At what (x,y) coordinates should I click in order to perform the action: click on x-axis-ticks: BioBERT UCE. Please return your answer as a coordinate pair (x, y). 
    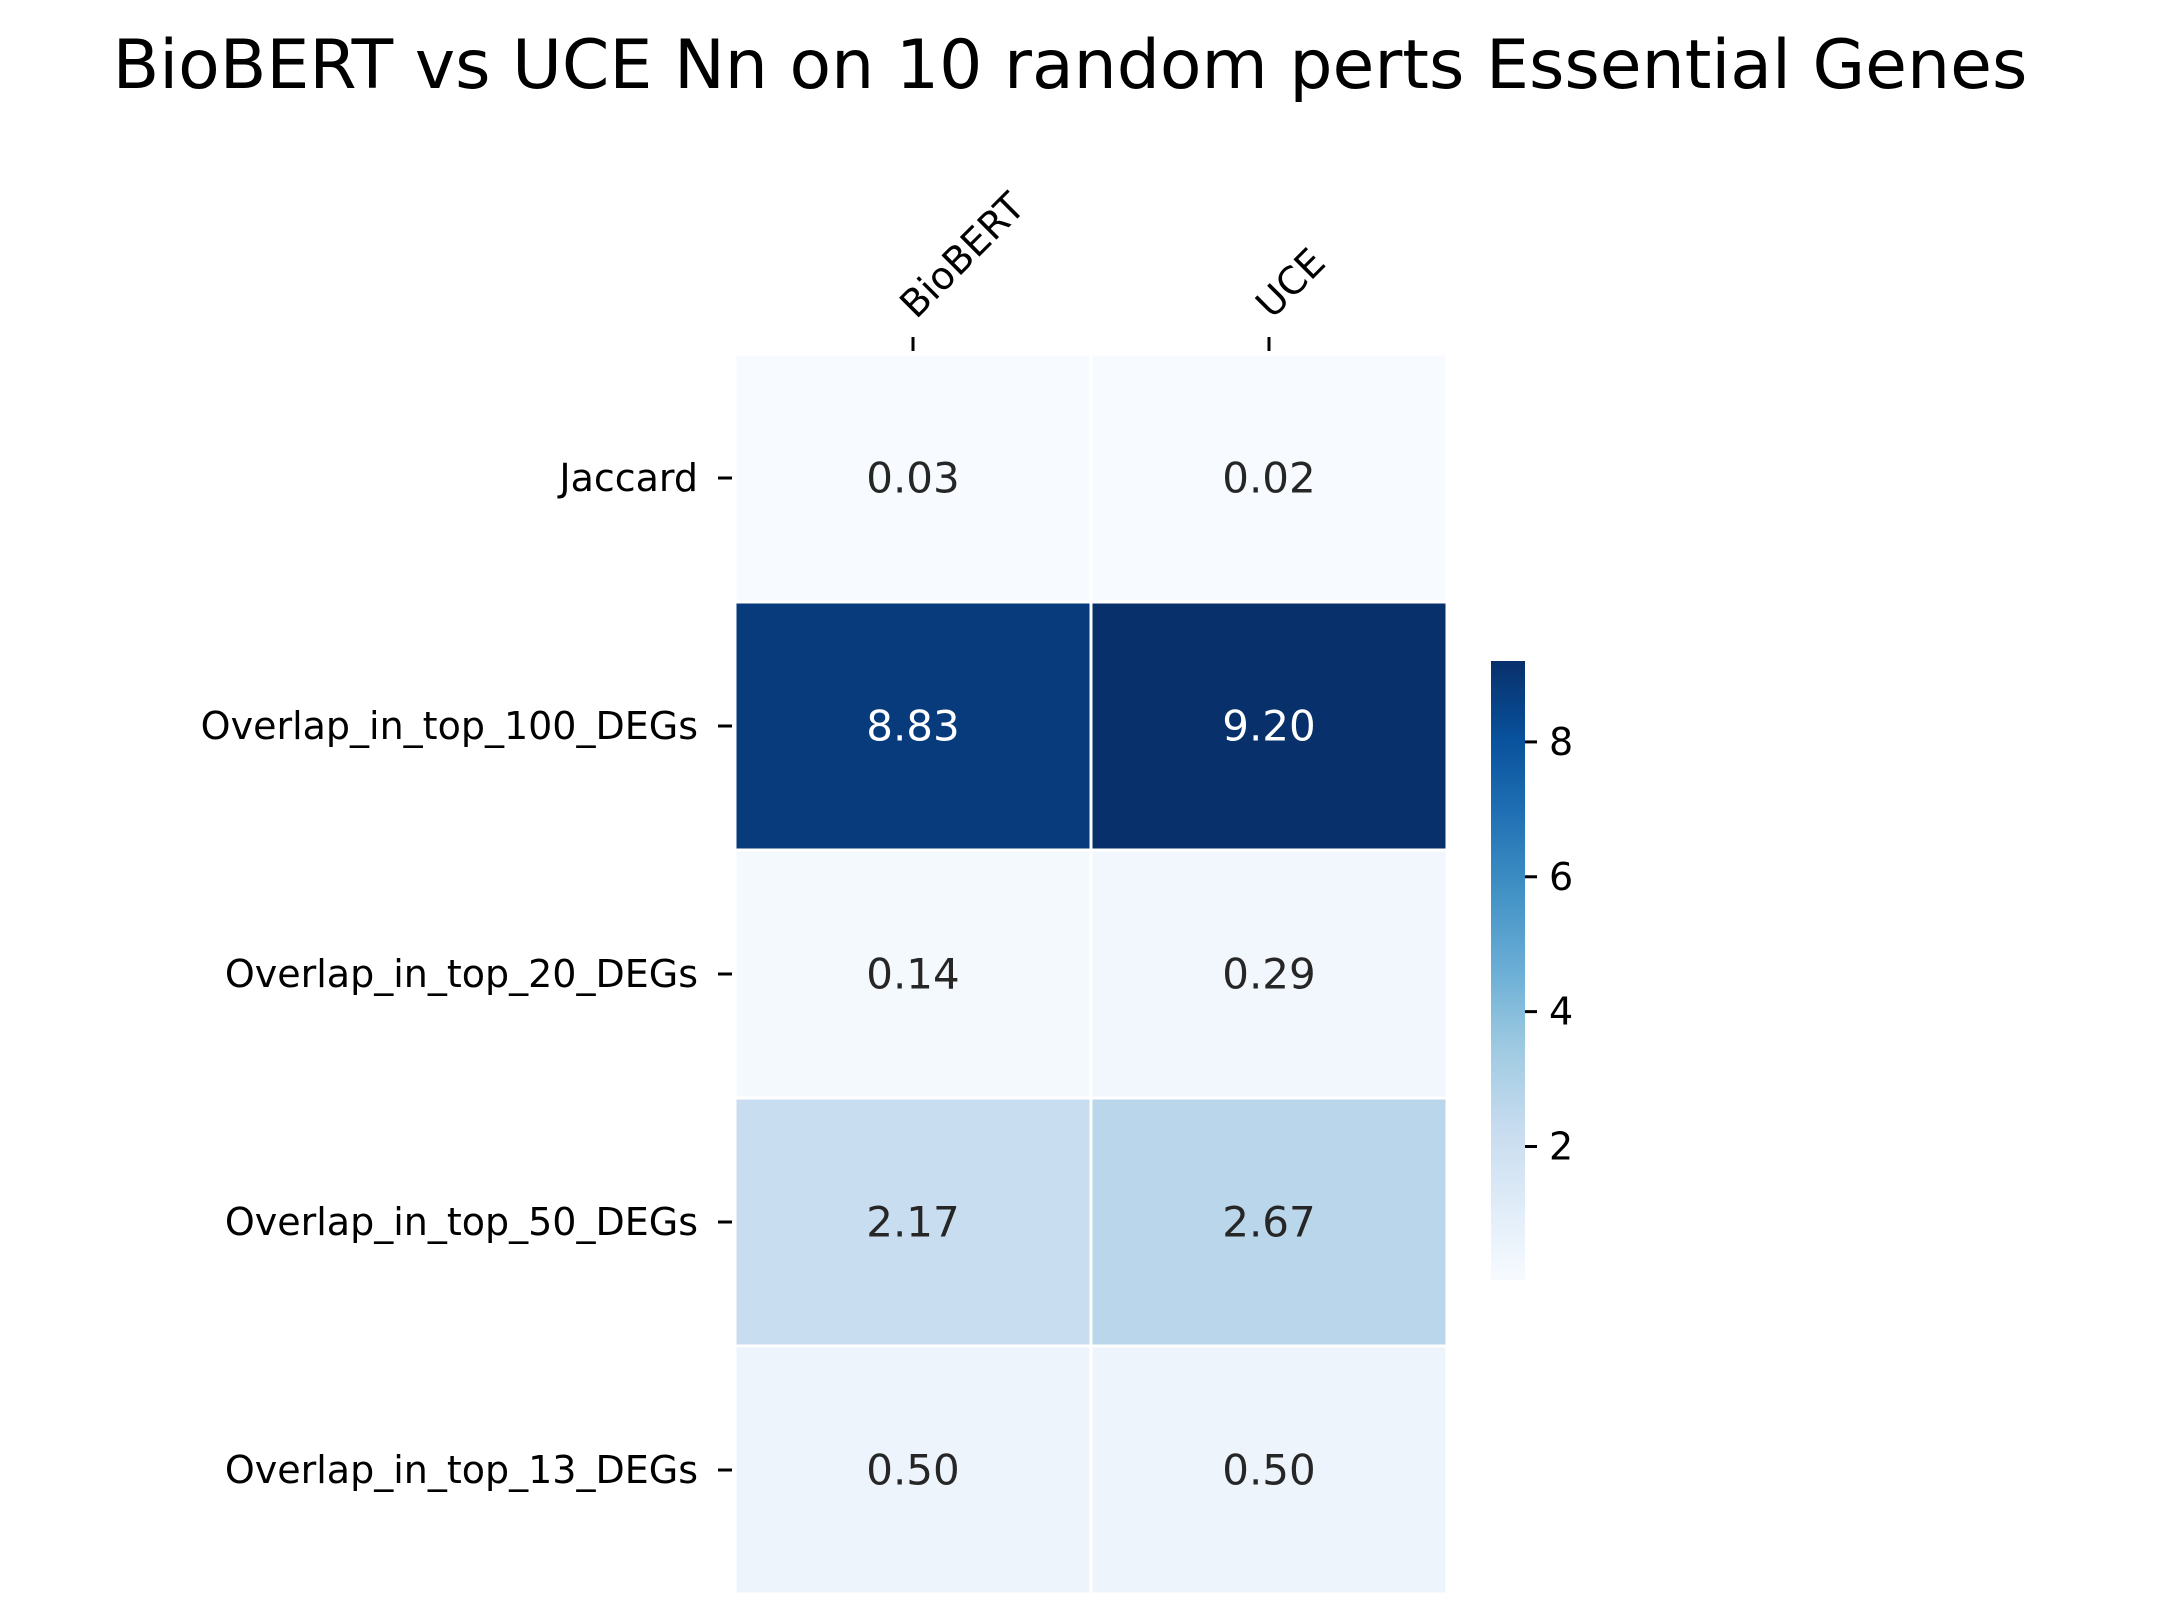
    Looking at the image, I should click on (1112, 267).